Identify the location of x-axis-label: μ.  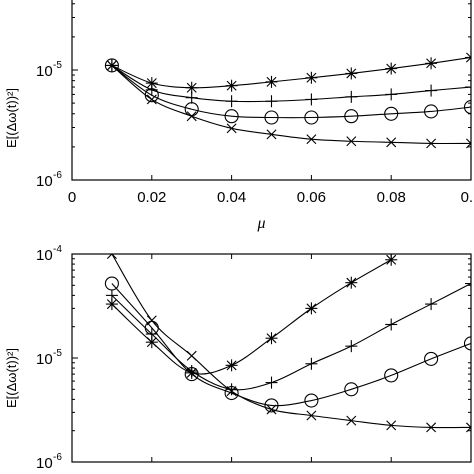
(260, 223).